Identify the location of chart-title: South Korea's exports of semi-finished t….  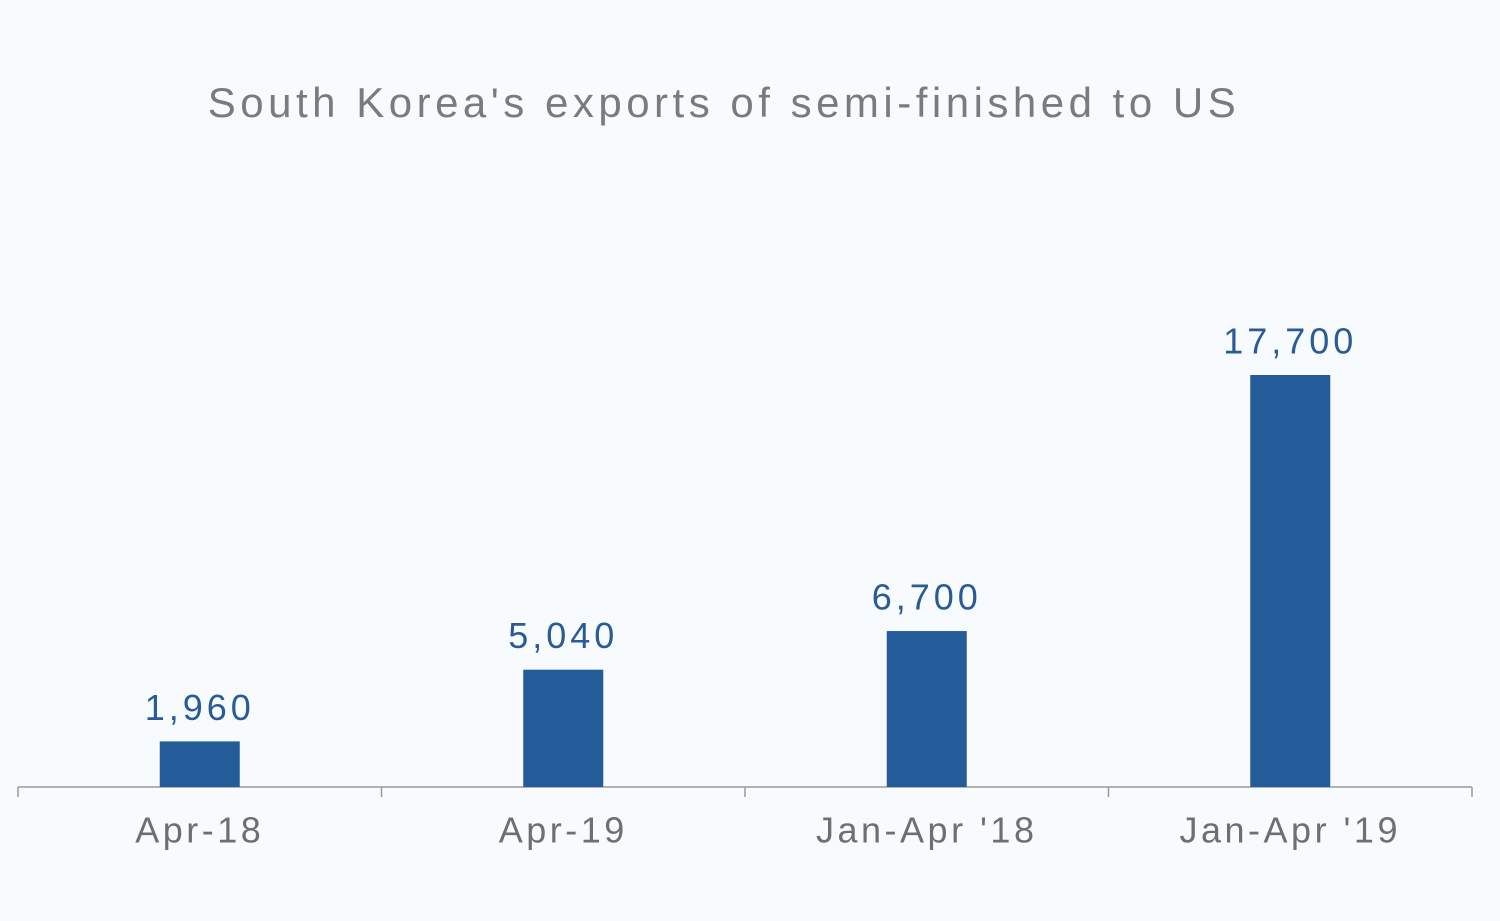
(724, 102).